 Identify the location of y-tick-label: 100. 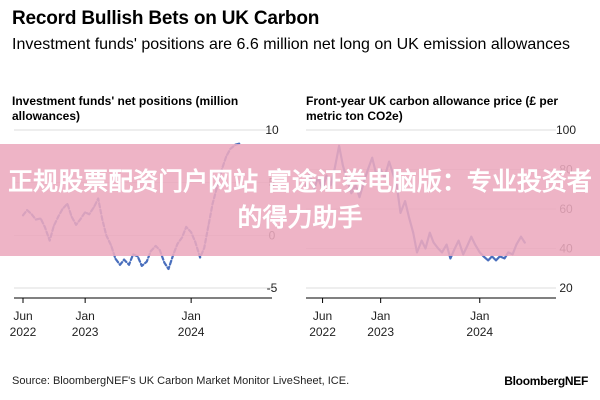
(566, 130).